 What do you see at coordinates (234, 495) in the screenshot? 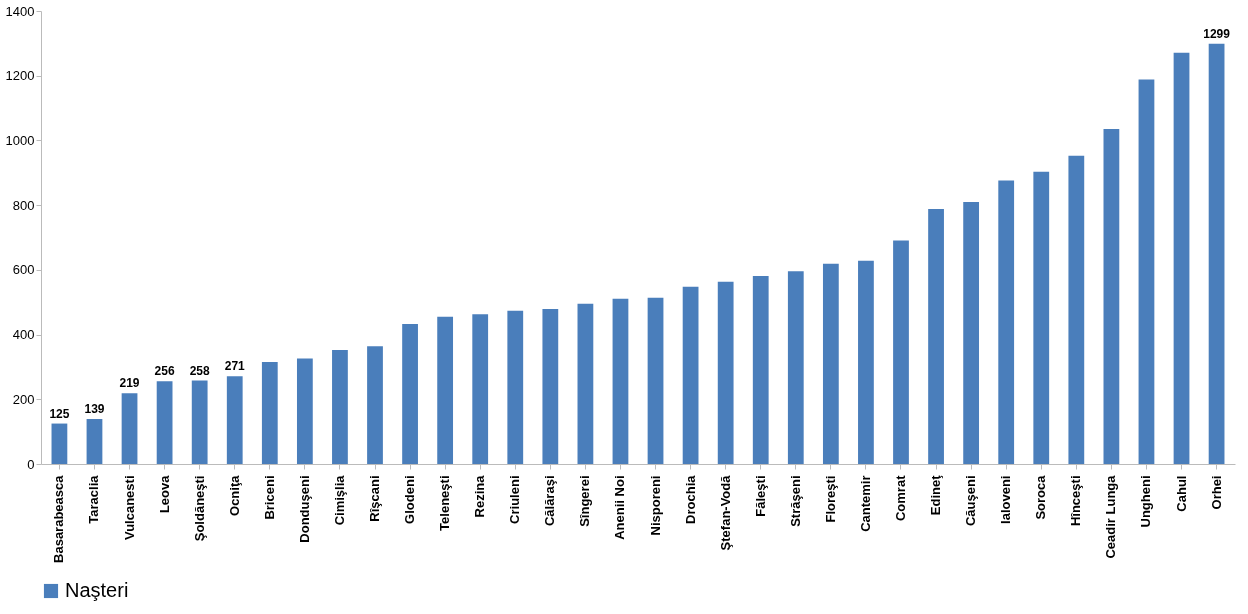
I see `x-tick-label: Ocniţa` at bounding box center [234, 495].